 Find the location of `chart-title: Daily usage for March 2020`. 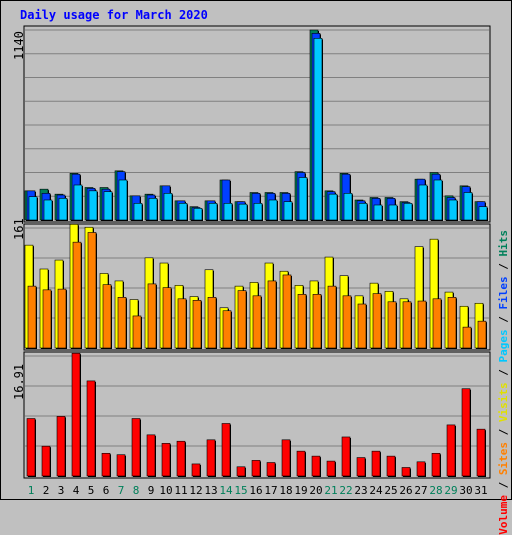

chart-title: Daily usage for March 2020 is located at coordinates (114, 15).